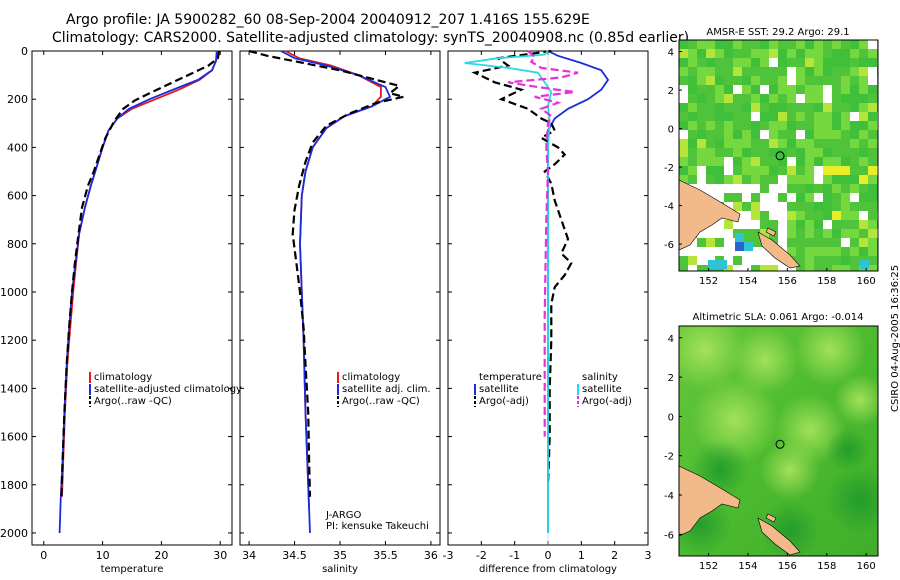 This screenshot has width=900, height=580. What do you see at coordinates (602, 389) in the screenshot?
I see `legend-label: satellite` at bounding box center [602, 389].